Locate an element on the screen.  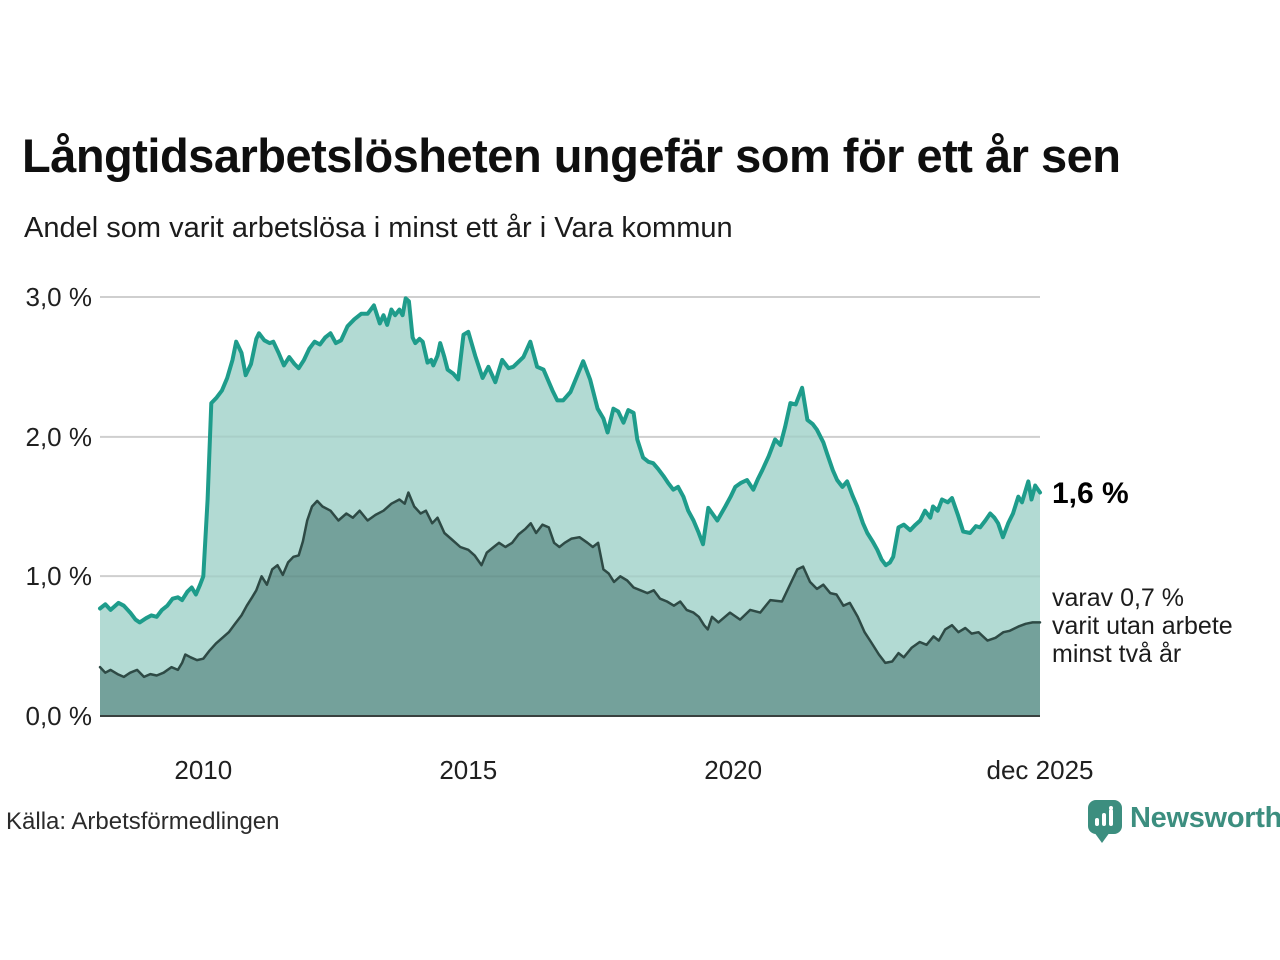
y-axis-tick-label: 2,0 % is located at coordinates (59, 436).